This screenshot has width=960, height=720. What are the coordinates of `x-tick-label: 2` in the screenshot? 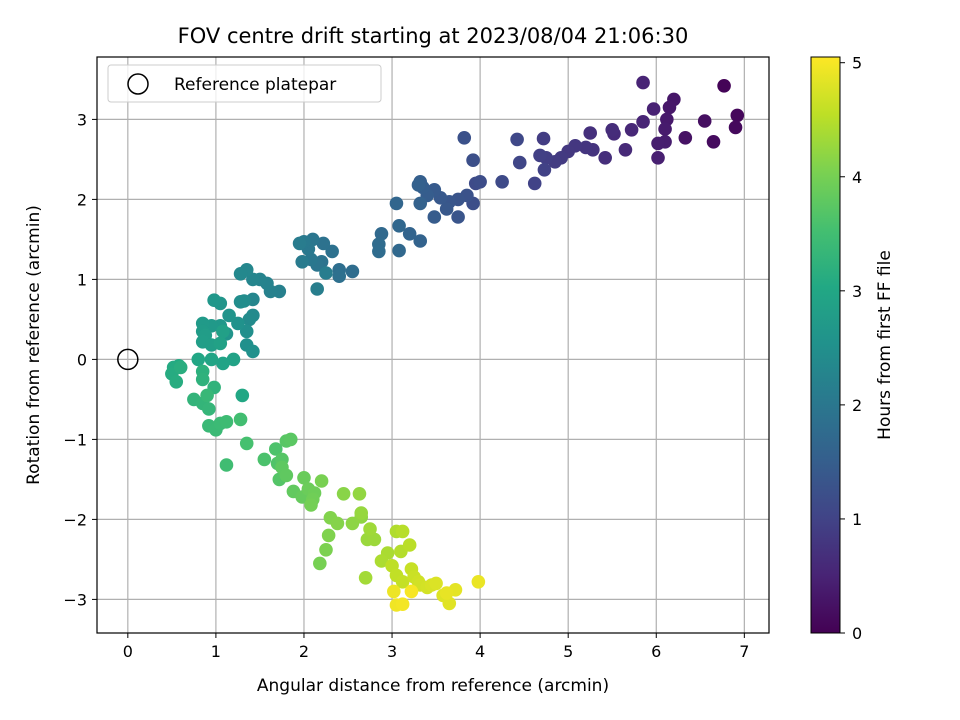 It's located at (304, 651).